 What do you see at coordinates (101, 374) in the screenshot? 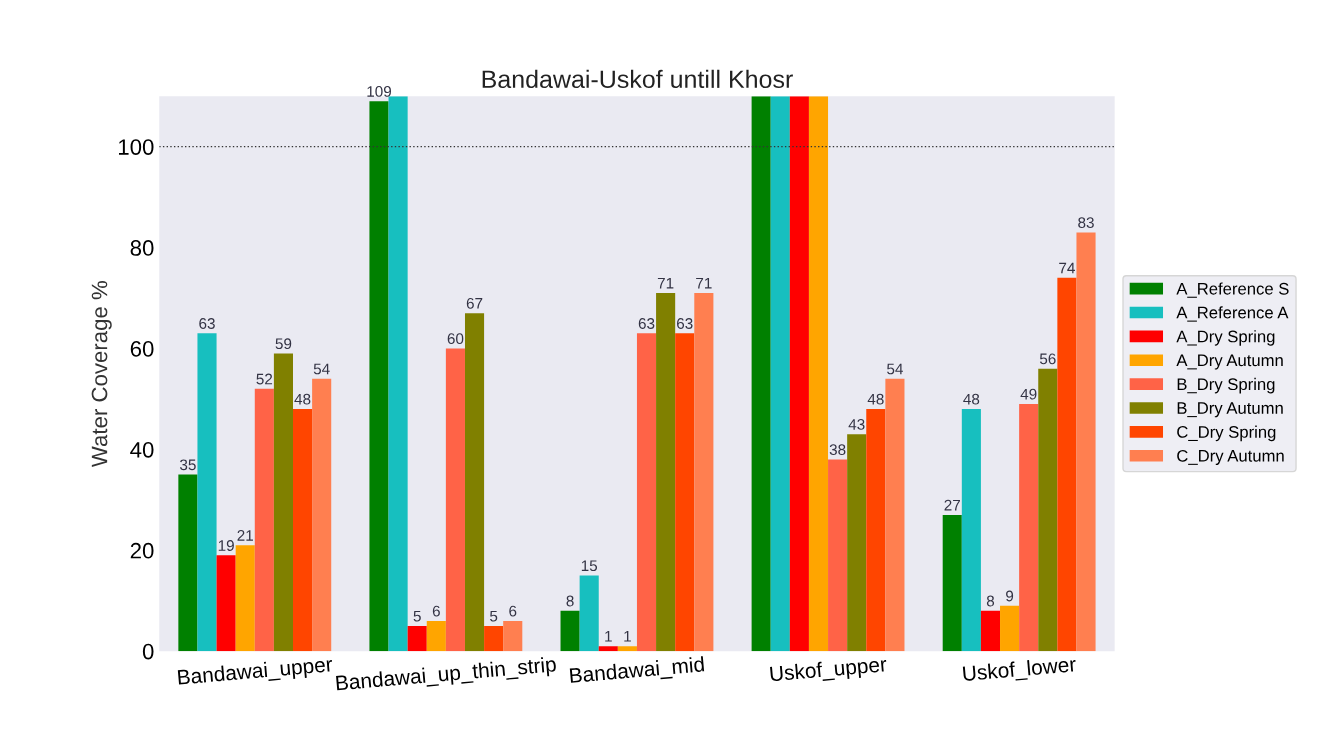
I see `y-axis-title: Water Coverage %` at bounding box center [101, 374].